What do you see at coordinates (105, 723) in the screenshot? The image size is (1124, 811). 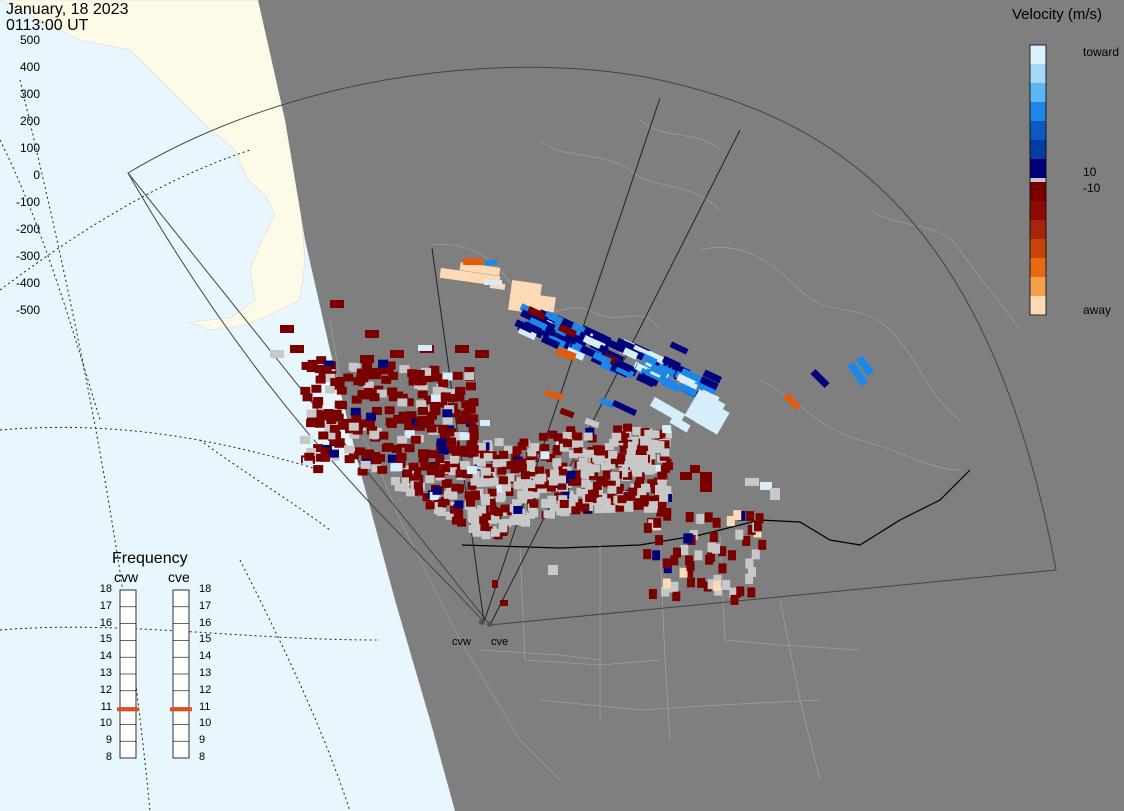 I see `frequency-tick: 10` at bounding box center [105, 723].